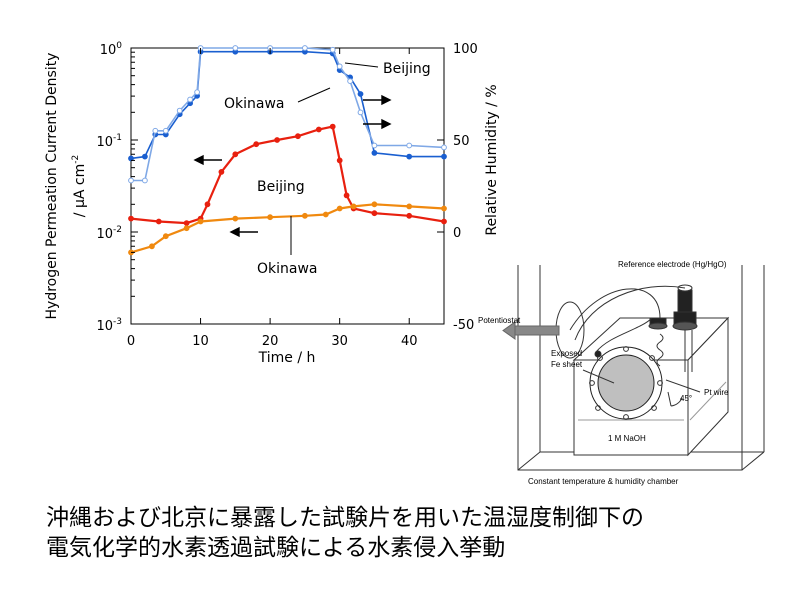 Image resolution: width=800 pixels, height=600 pixels. Describe the element at coordinates (627, 438) in the screenshot. I see `solution-label: 1 M NaOH` at that location.